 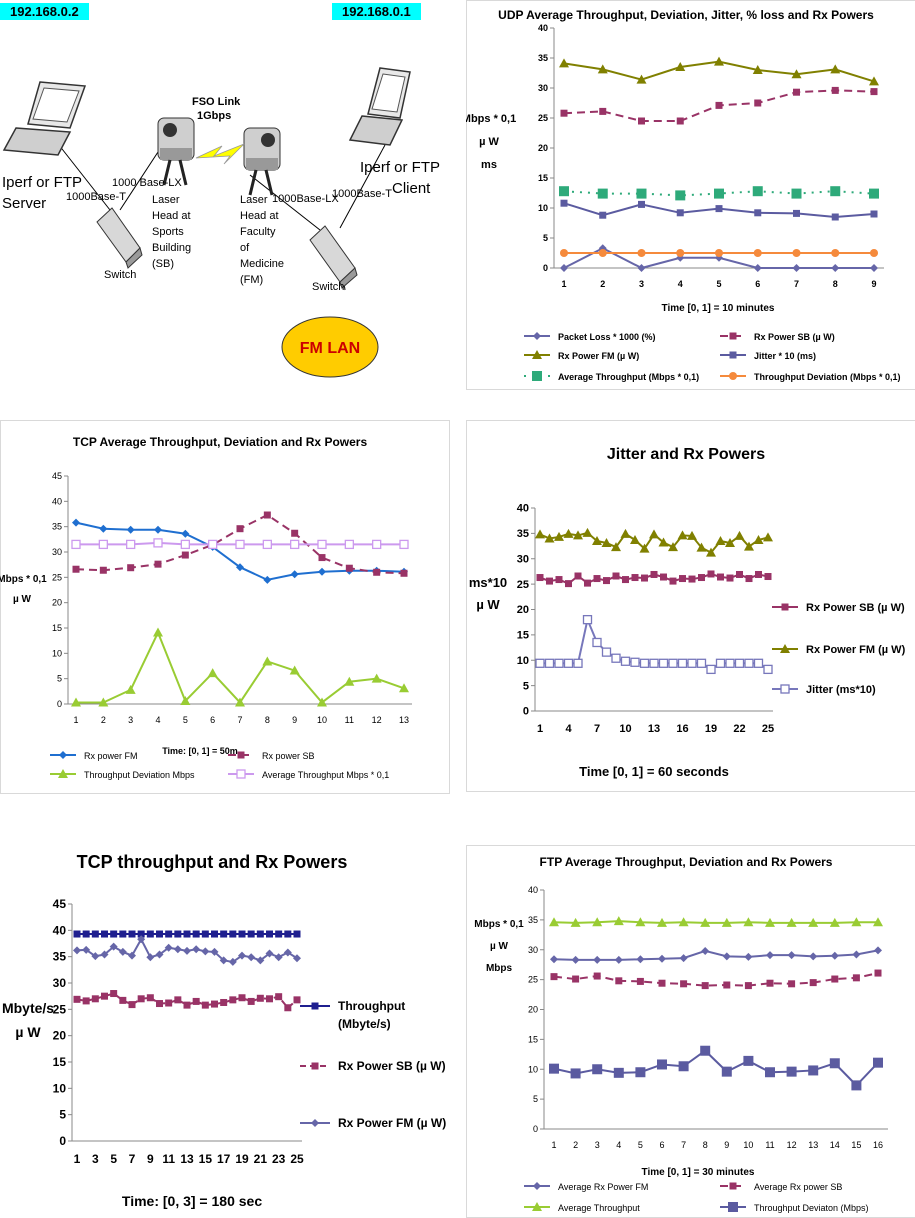 I want to click on left-copper-label: 1000Base-T, so click(x=96, y=197).